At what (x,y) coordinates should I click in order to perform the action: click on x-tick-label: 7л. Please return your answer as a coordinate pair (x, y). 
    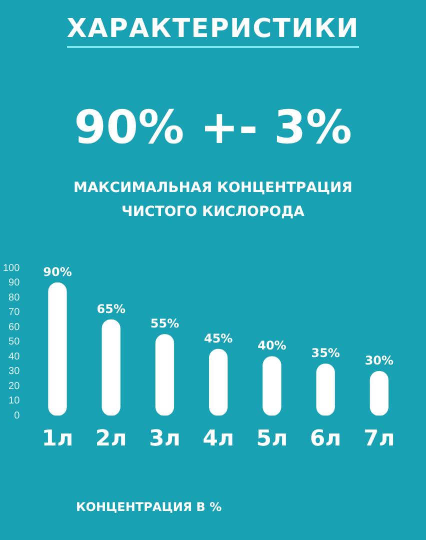
    Looking at the image, I should click on (379, 439).